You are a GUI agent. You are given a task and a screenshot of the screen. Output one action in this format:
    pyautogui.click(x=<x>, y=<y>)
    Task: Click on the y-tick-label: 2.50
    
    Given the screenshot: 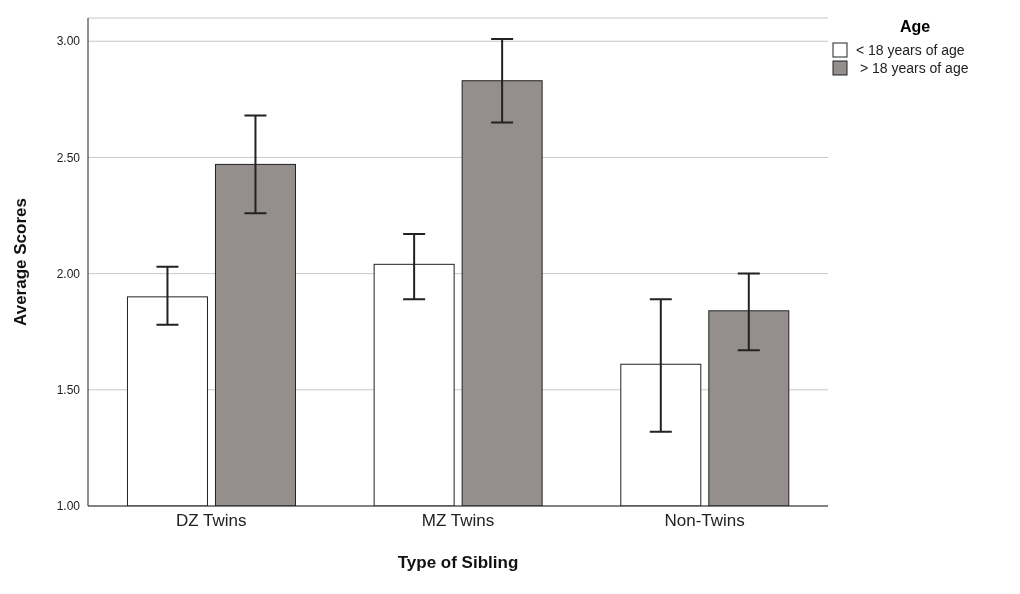 What is the action you would take?
    pyautogui.click(x=68, y=157)
    